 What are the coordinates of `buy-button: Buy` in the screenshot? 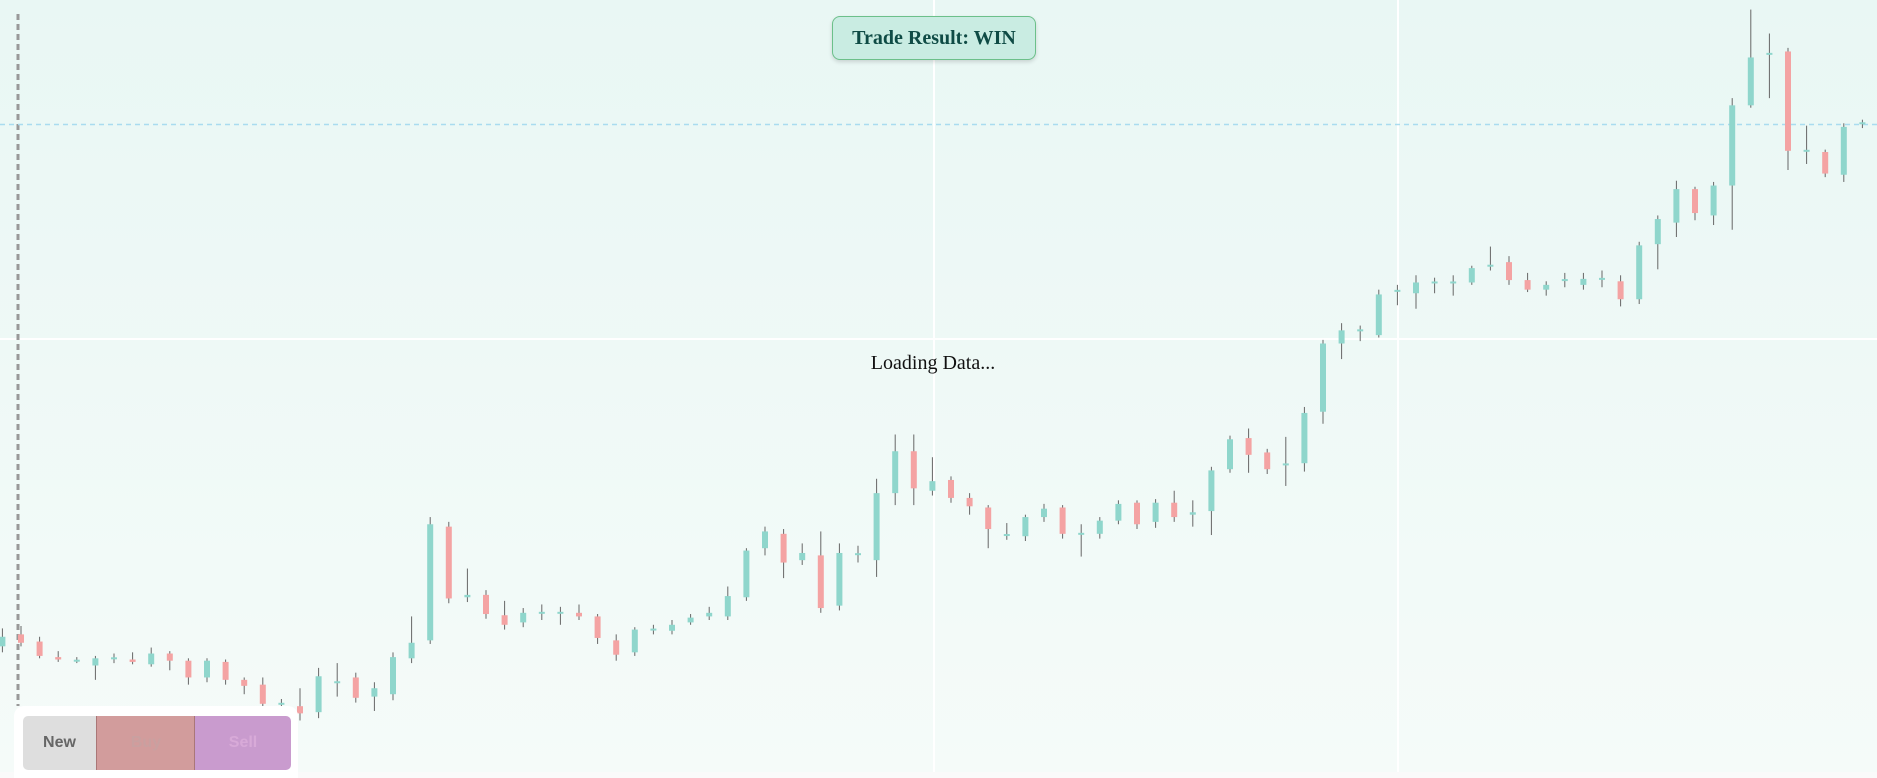 It's located at (145, 743).